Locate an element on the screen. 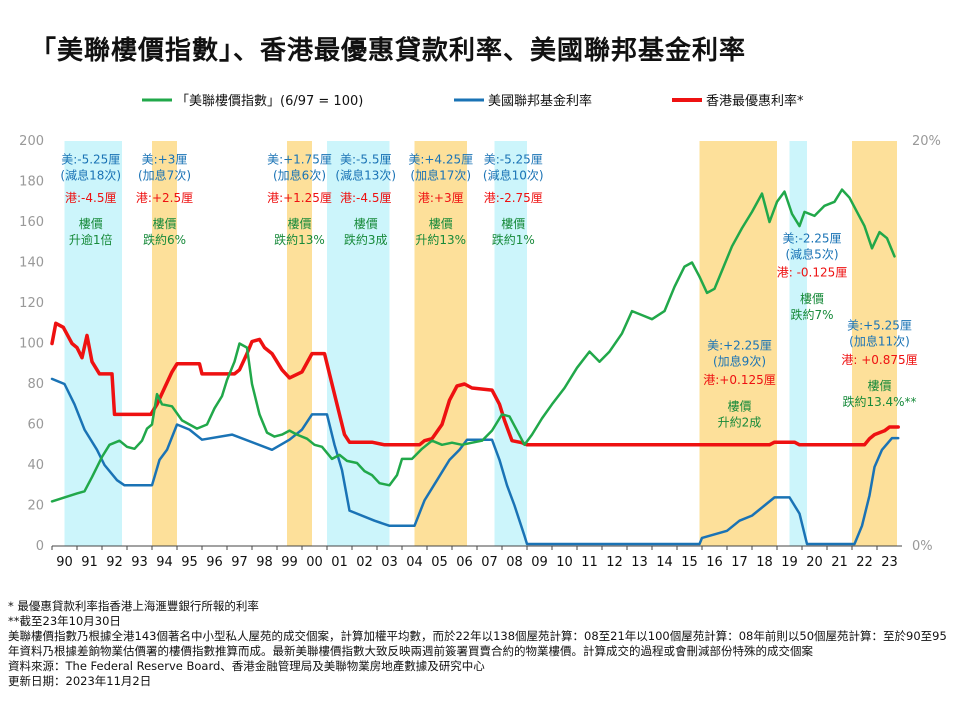 The height and width of the screenshot is (720, 960). x-tick-label: 90 is located at coordinates (64, 562).